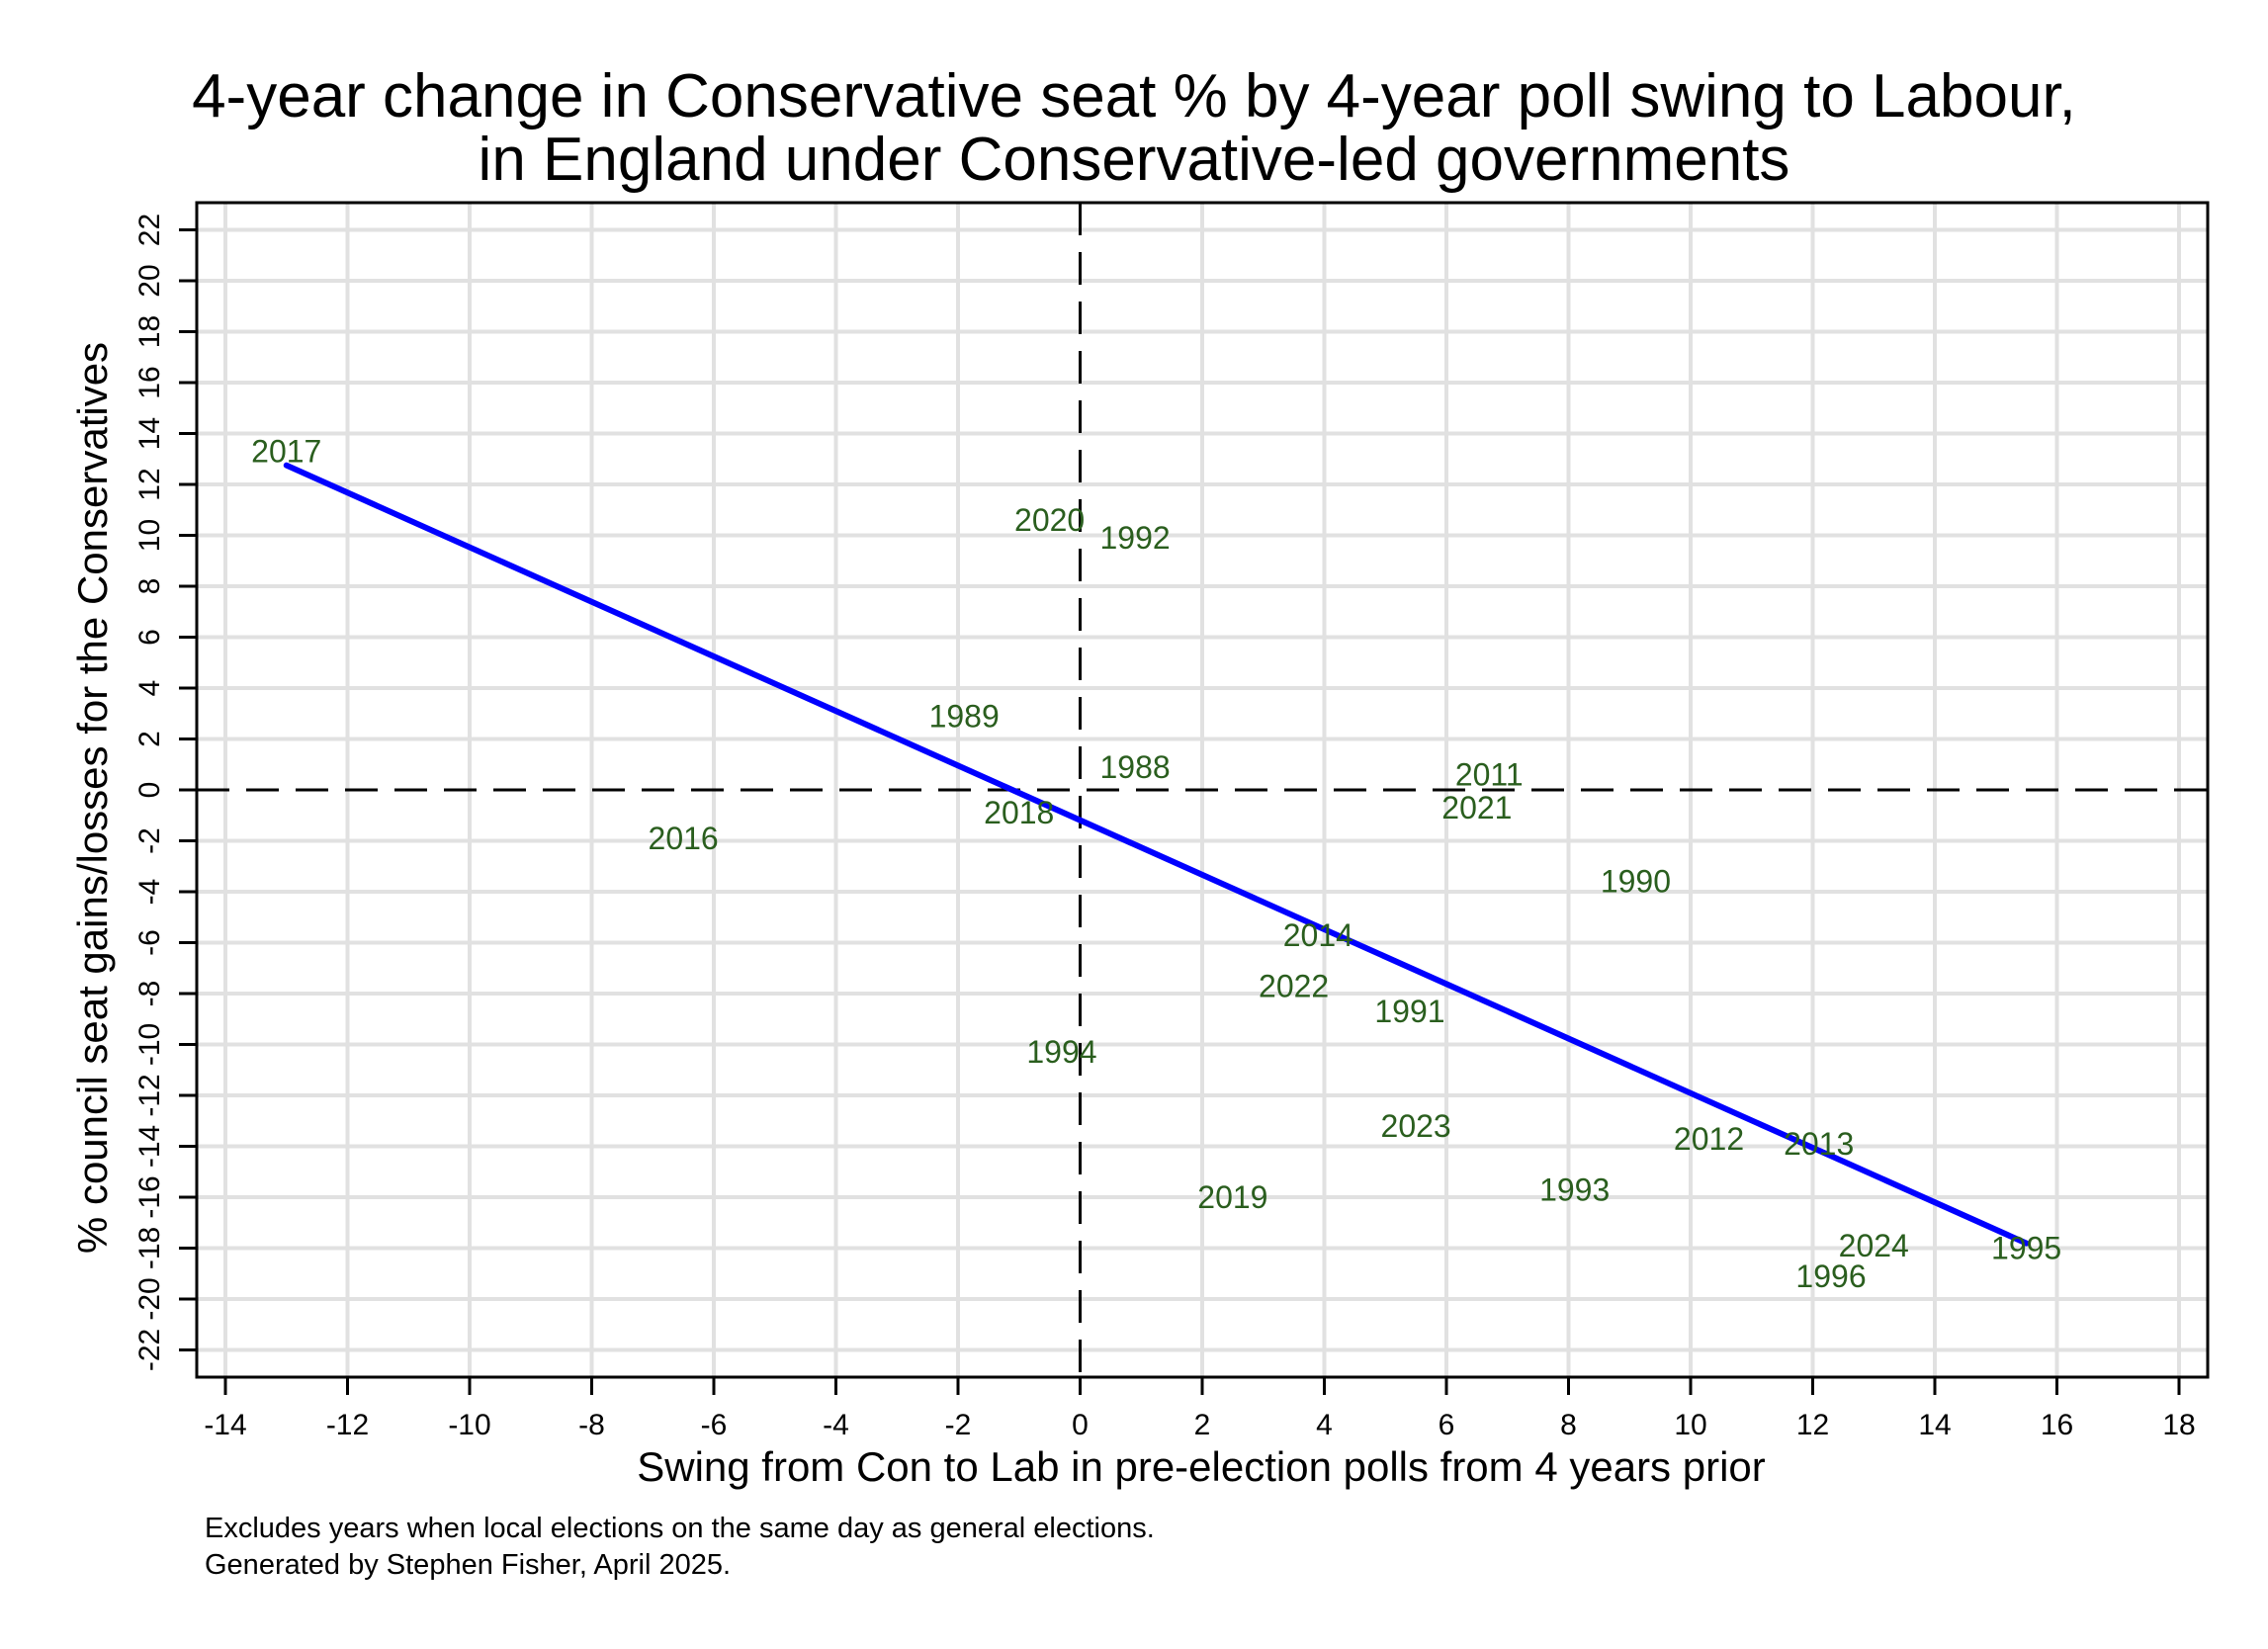  Describe the element at coordinates (1935, 1425) in the screenshot. I see `x-tick-label: 14` at that location.